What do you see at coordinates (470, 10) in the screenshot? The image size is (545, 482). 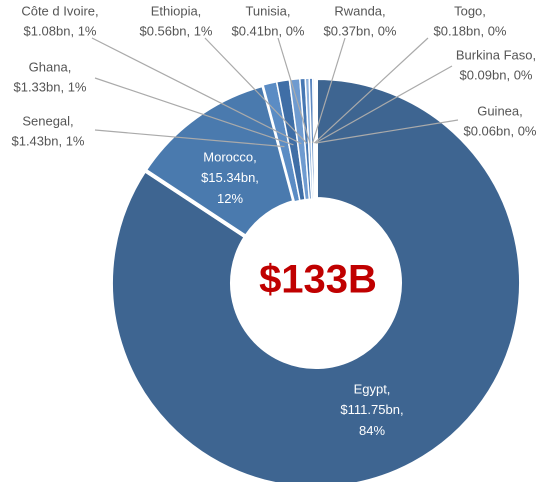 I see `category-label: Togo,` at bounding box center [470, 10].